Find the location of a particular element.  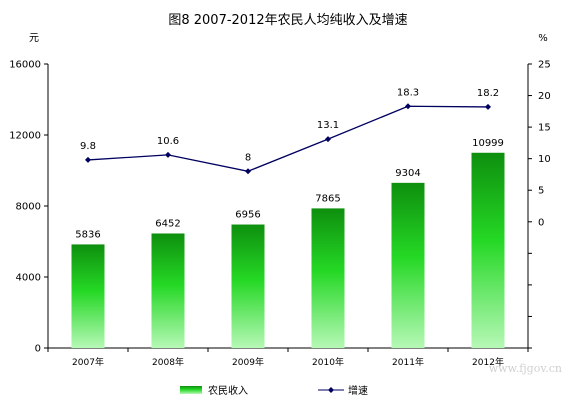

watermark: www.fjgov.cn is located at coordinates (525, 368).